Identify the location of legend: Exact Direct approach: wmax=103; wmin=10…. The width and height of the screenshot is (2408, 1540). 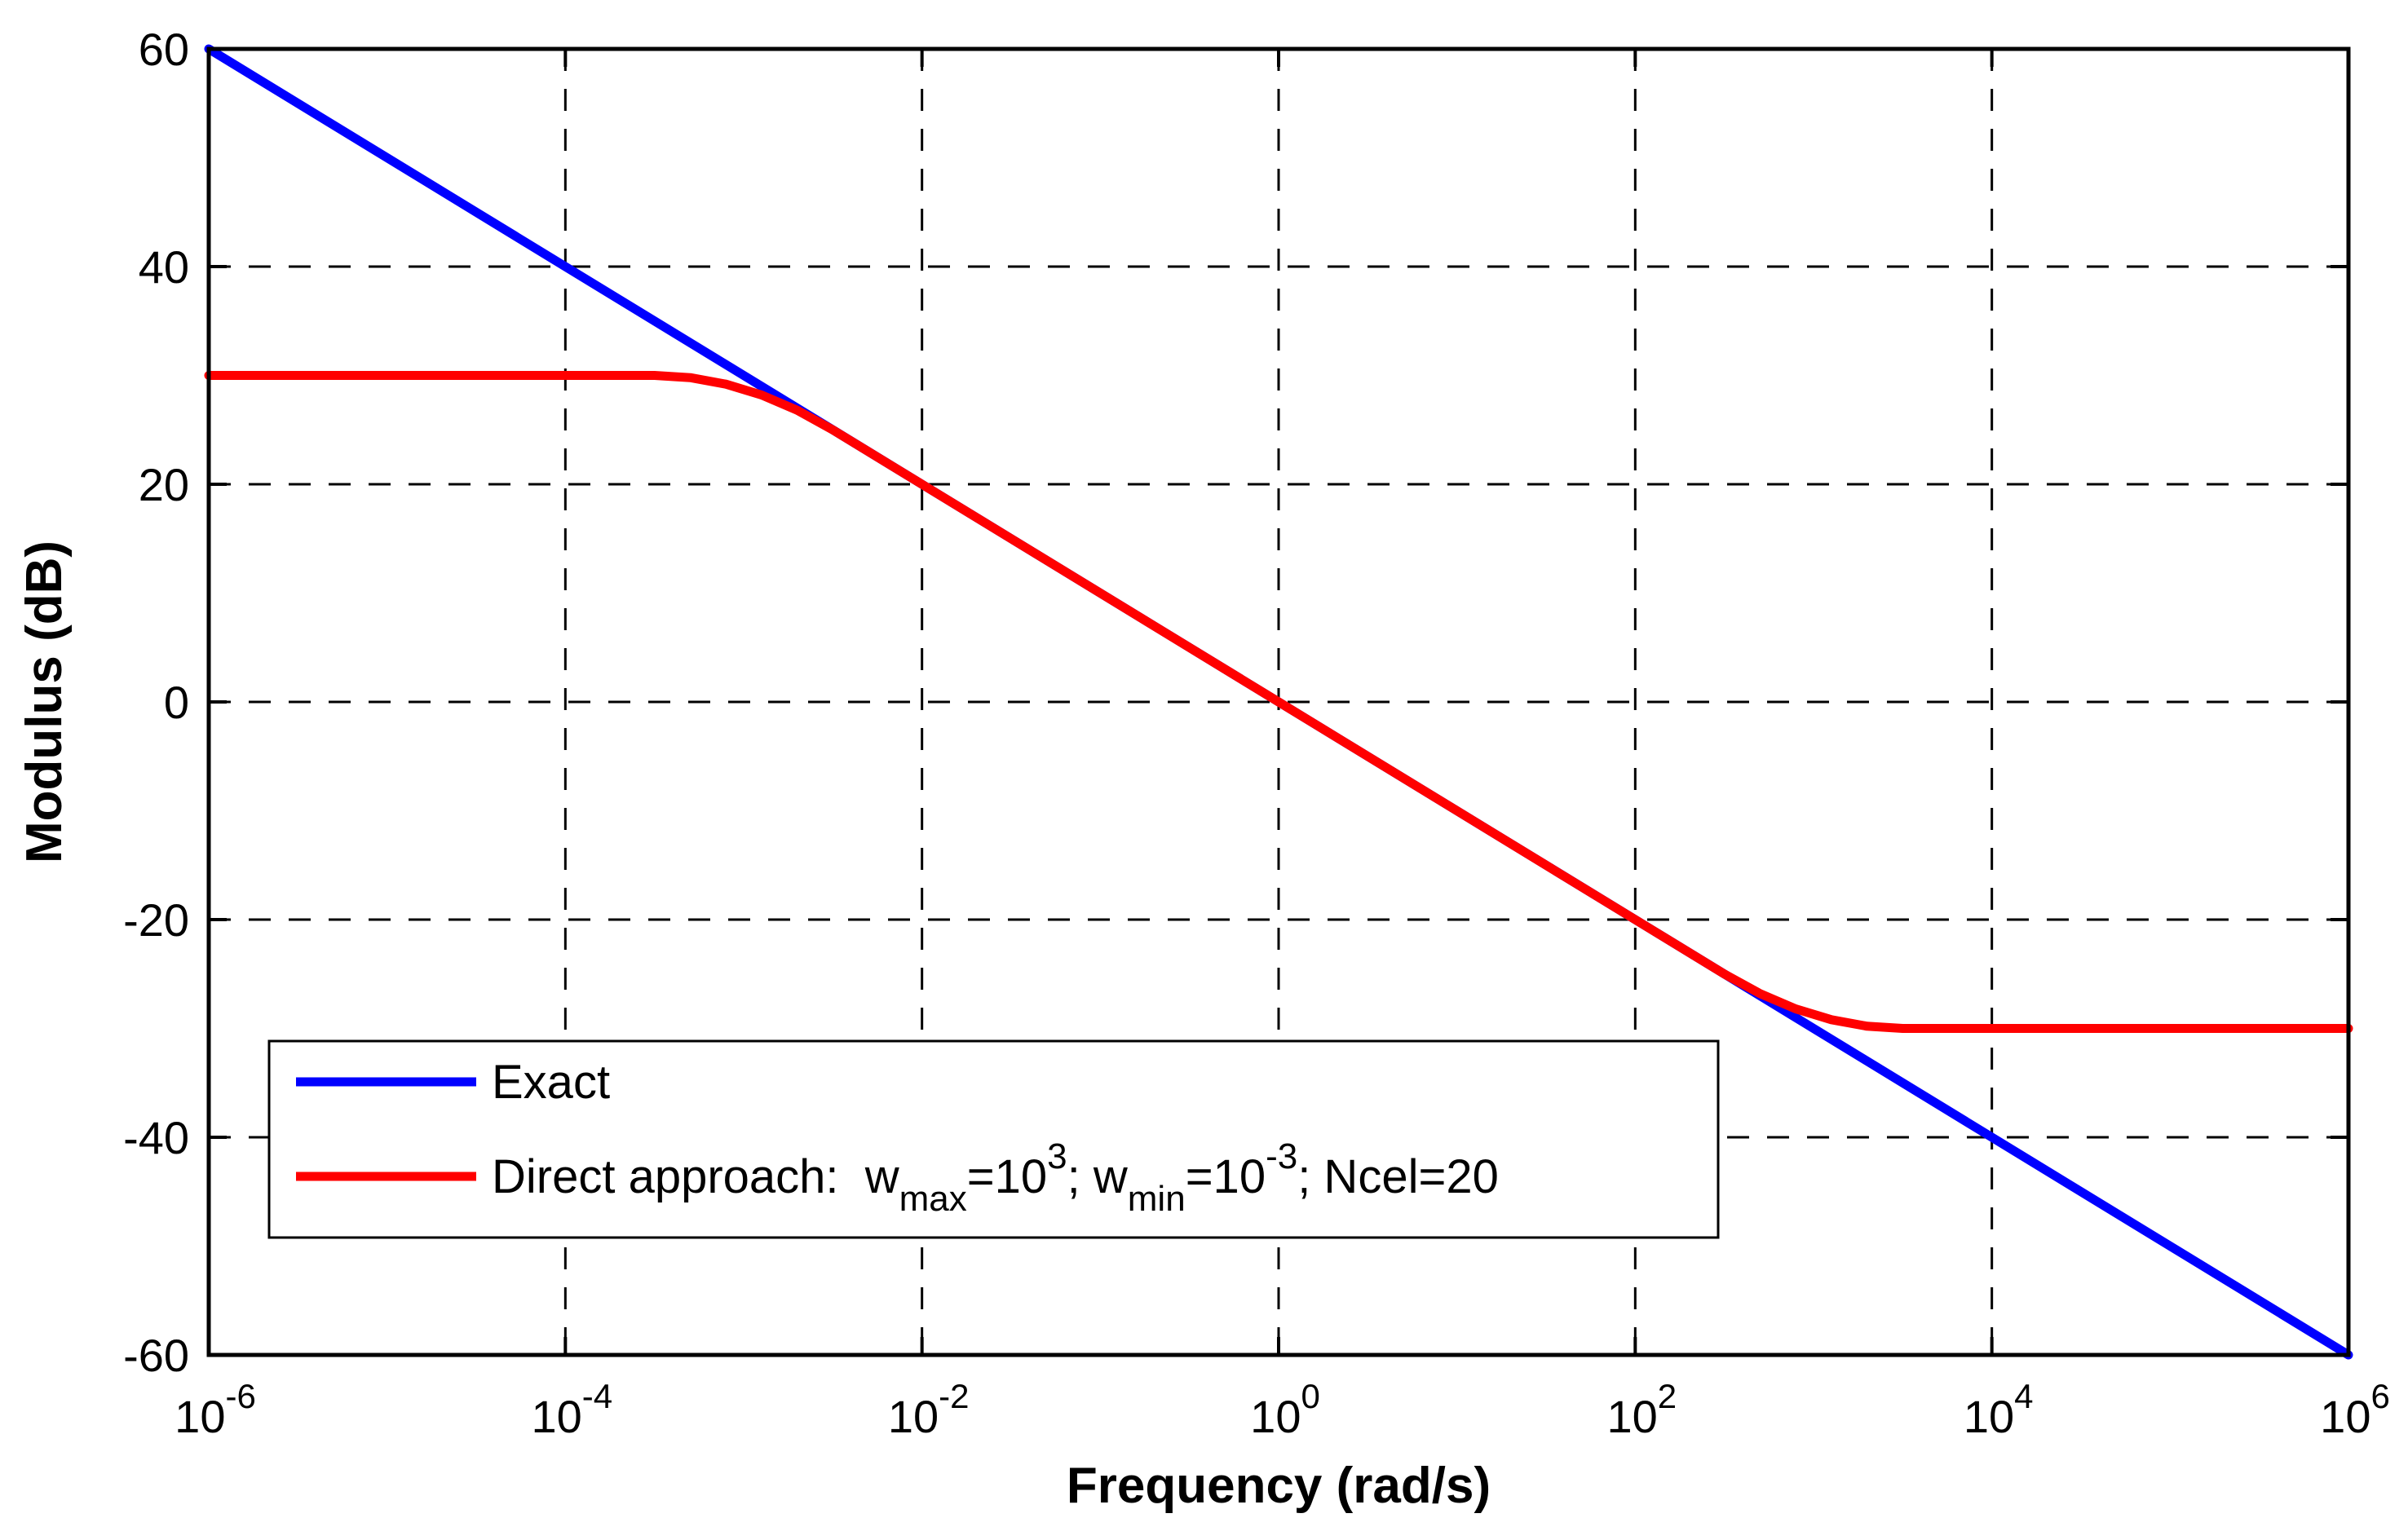
(993, 1139).